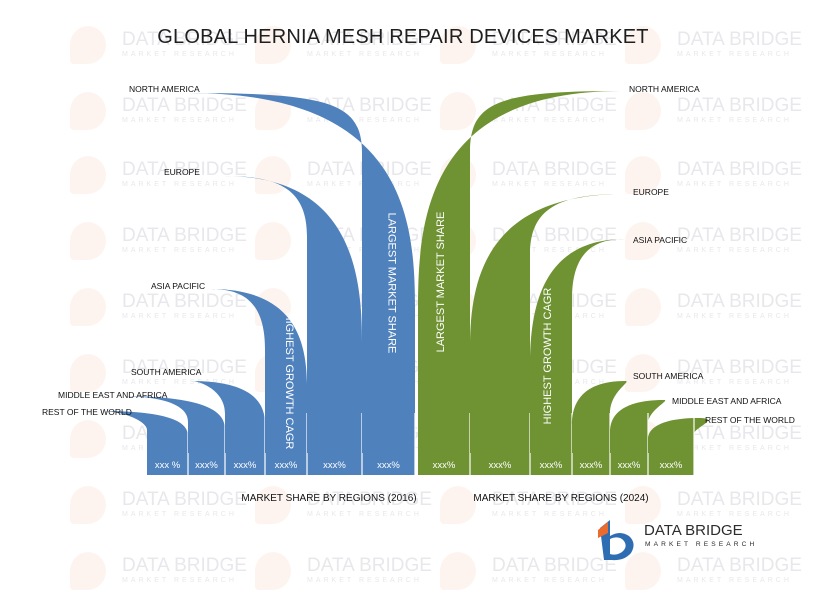 Image resolution: width=832 pixels, height=593 pixels. I want to click on value-label-left-north-america: xxx%, so click(388, 465).